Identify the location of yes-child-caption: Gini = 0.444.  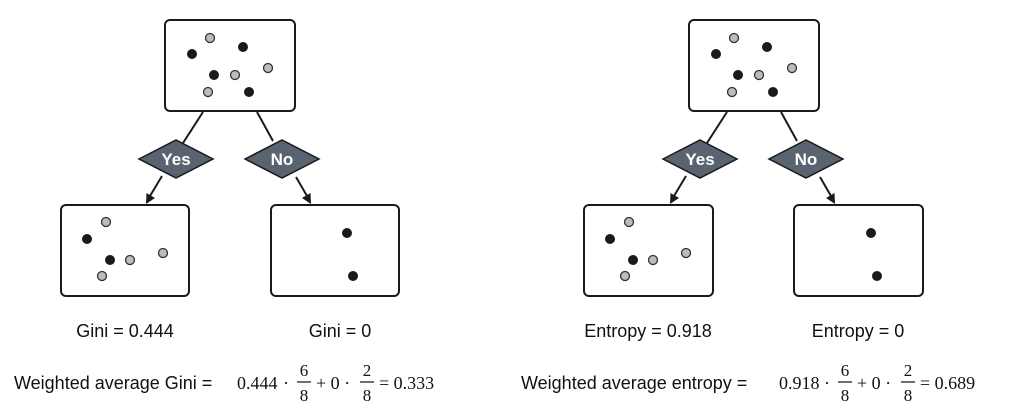
(125, 331).